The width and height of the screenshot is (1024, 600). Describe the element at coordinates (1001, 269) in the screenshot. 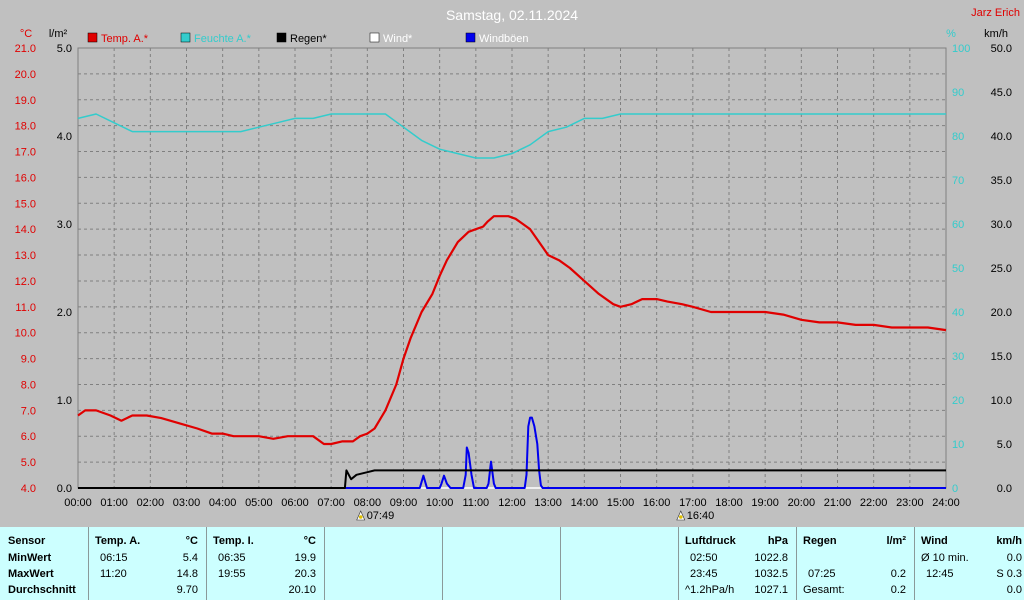

I see `wind-tick-label: 25.0` at that location.